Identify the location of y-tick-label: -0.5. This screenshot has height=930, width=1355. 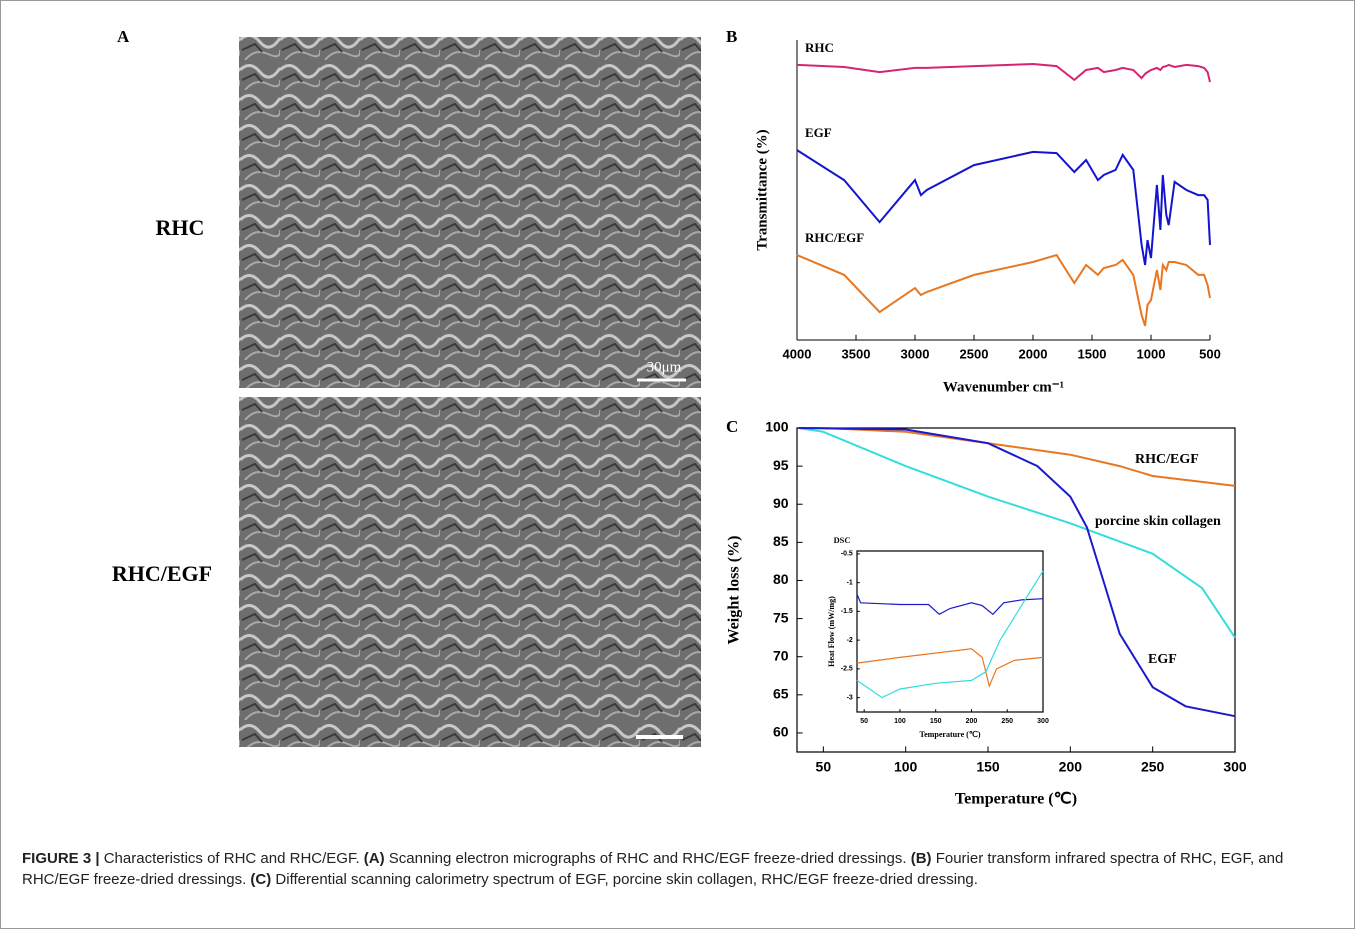
(847, 554).